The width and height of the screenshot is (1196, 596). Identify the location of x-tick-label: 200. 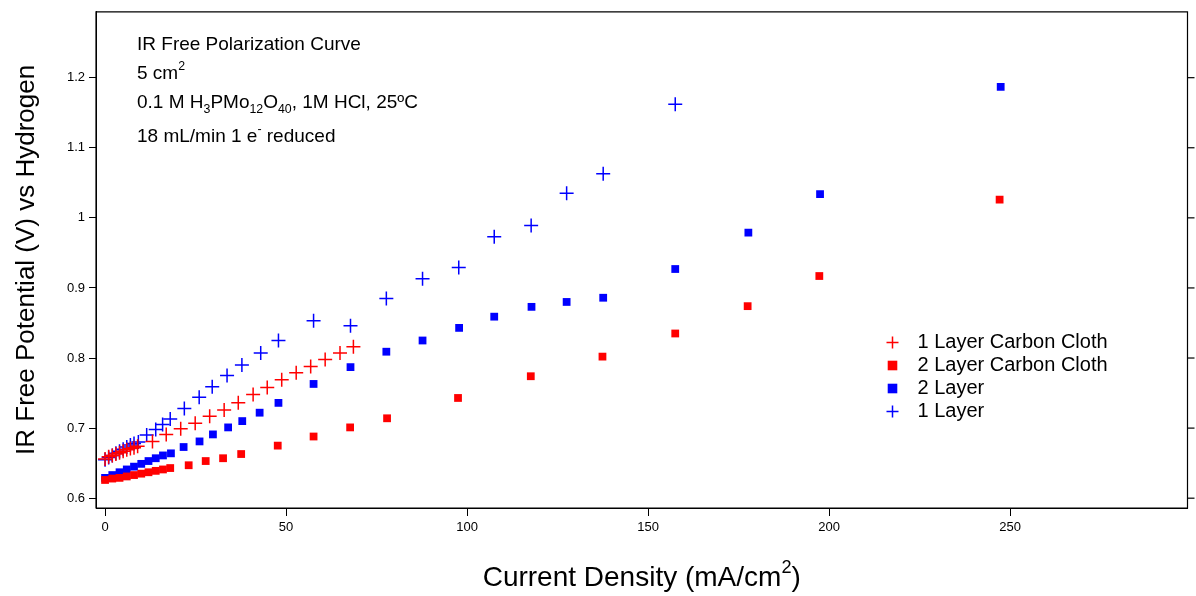
(829, 527).